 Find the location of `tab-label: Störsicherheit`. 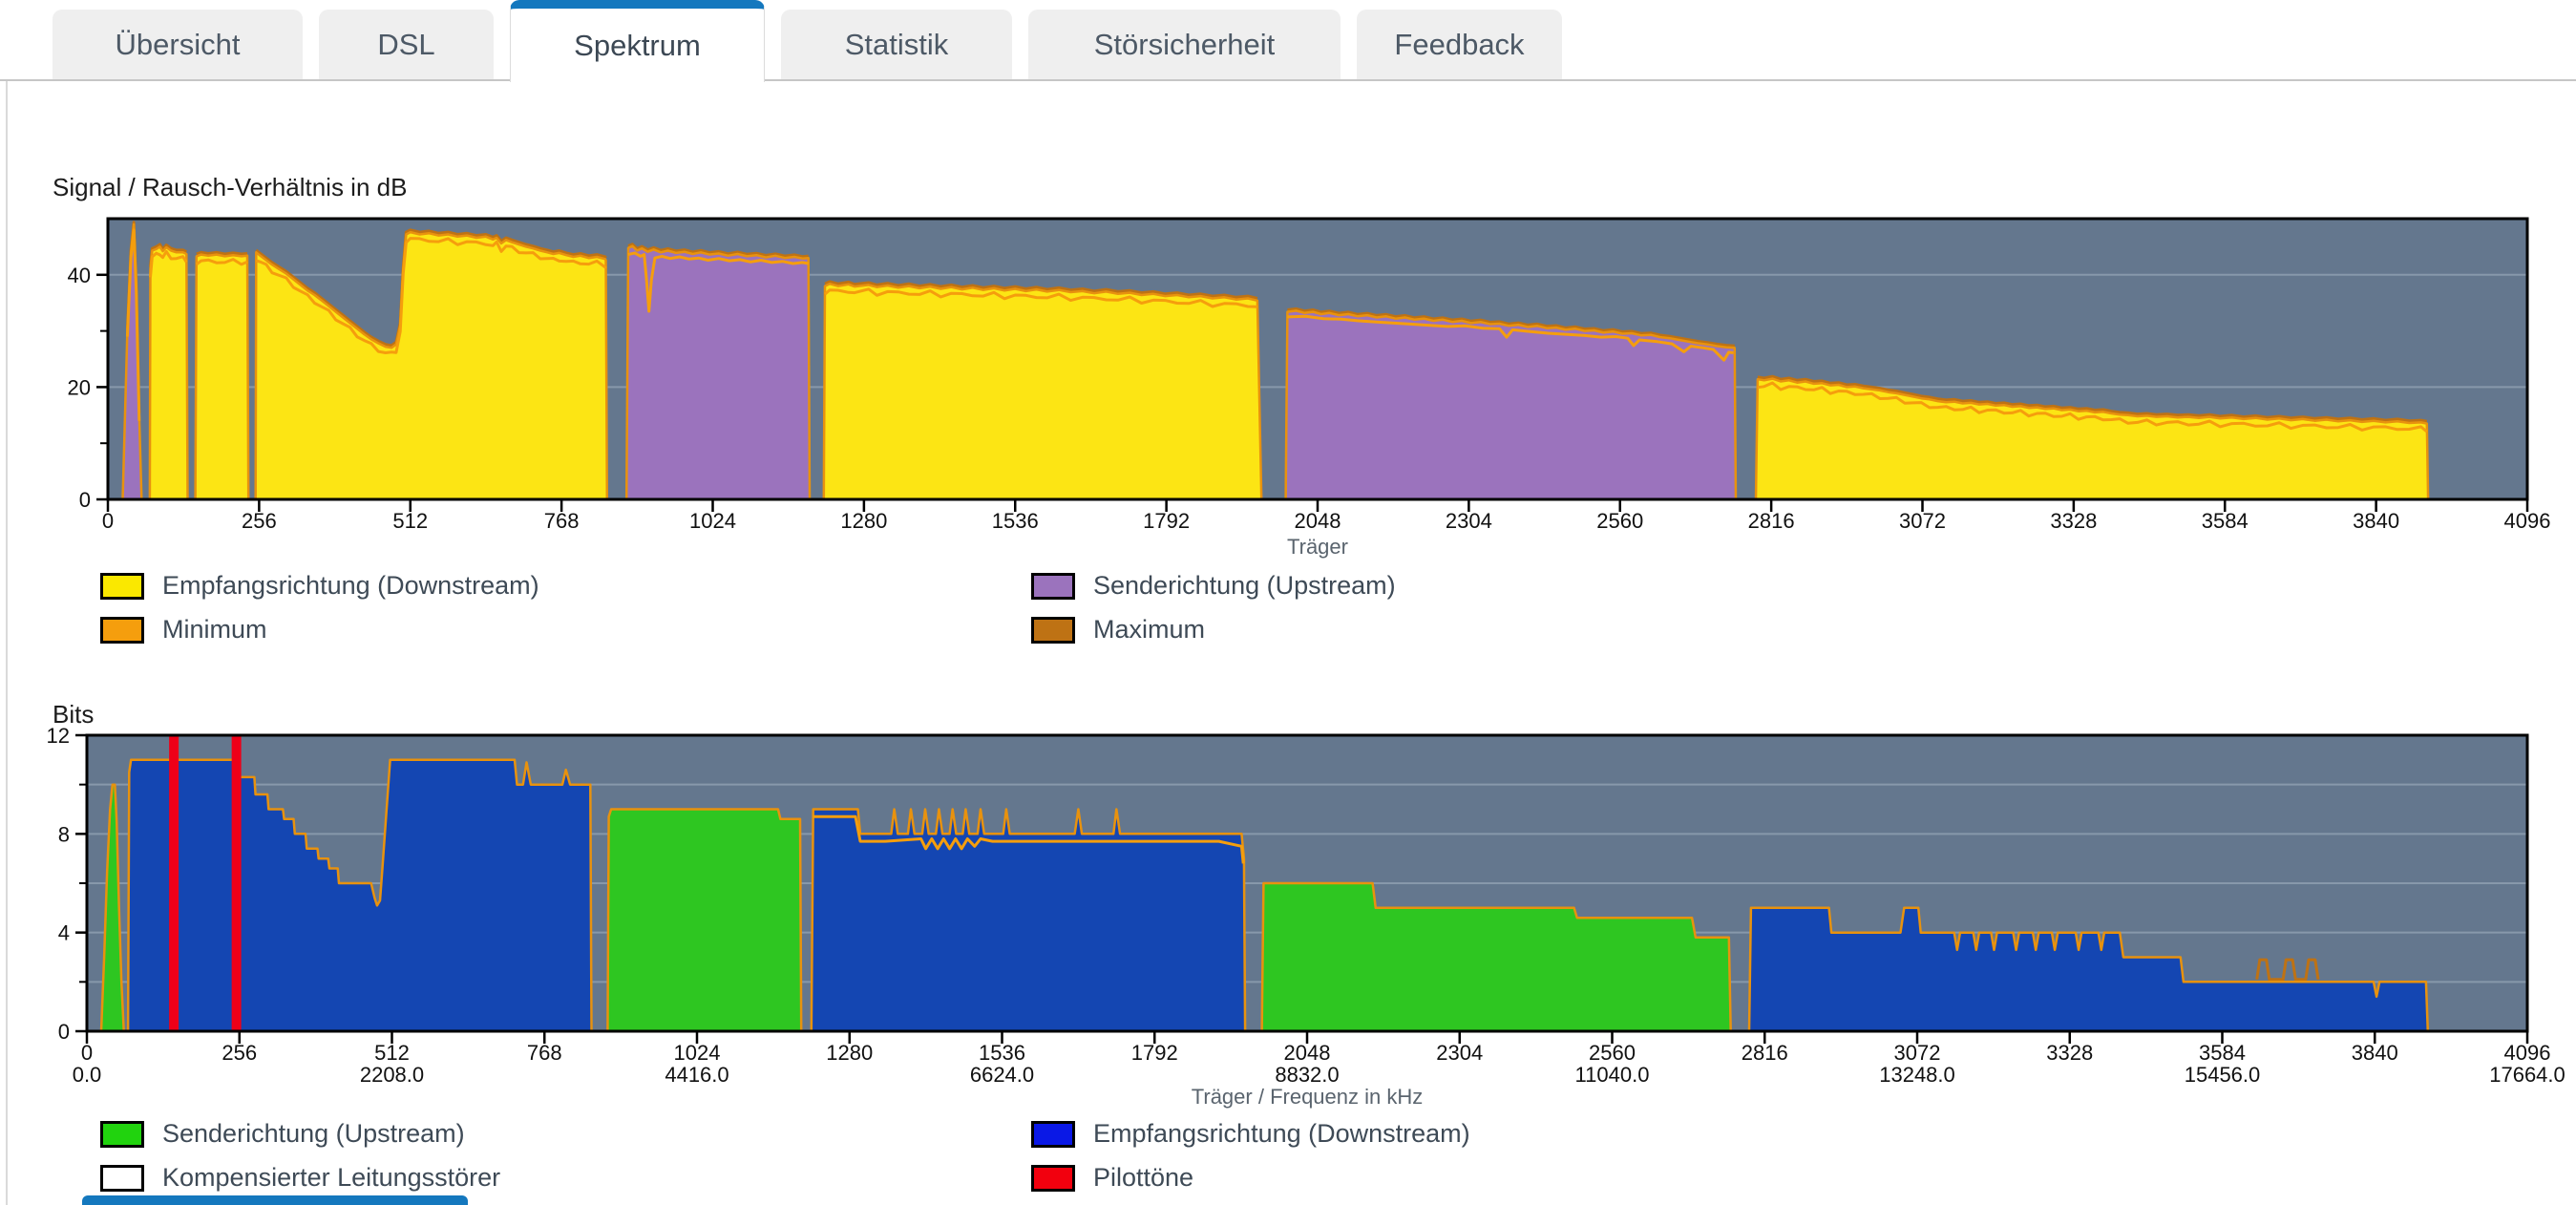

tab-label: Störsicherheit is located at coordinates (1184, 44).